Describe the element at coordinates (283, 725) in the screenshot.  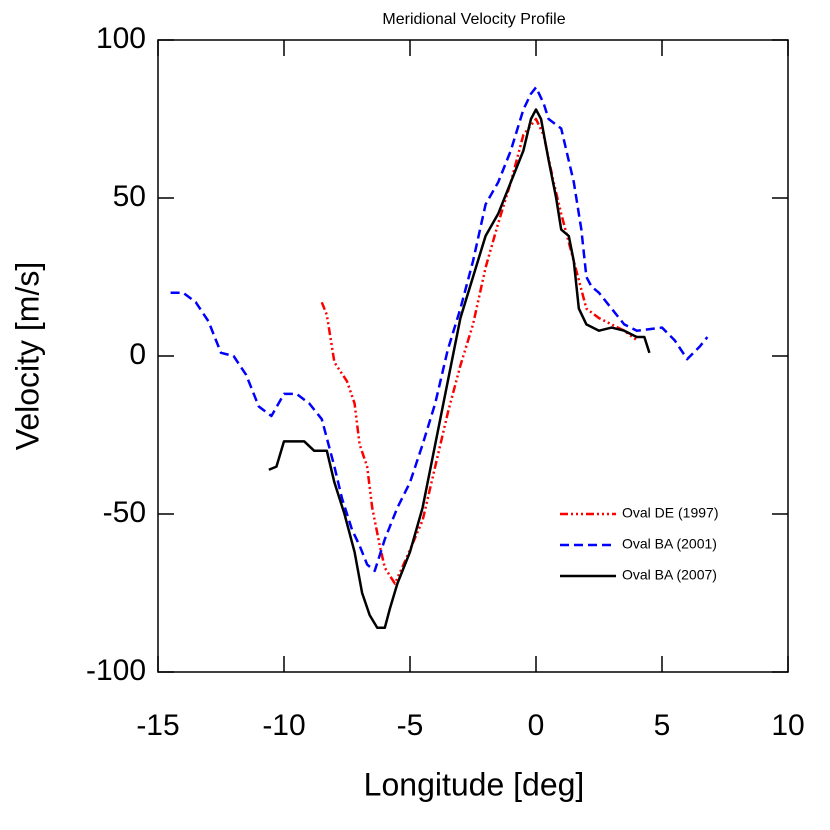
I see `x-tick-label: -10` at that location.